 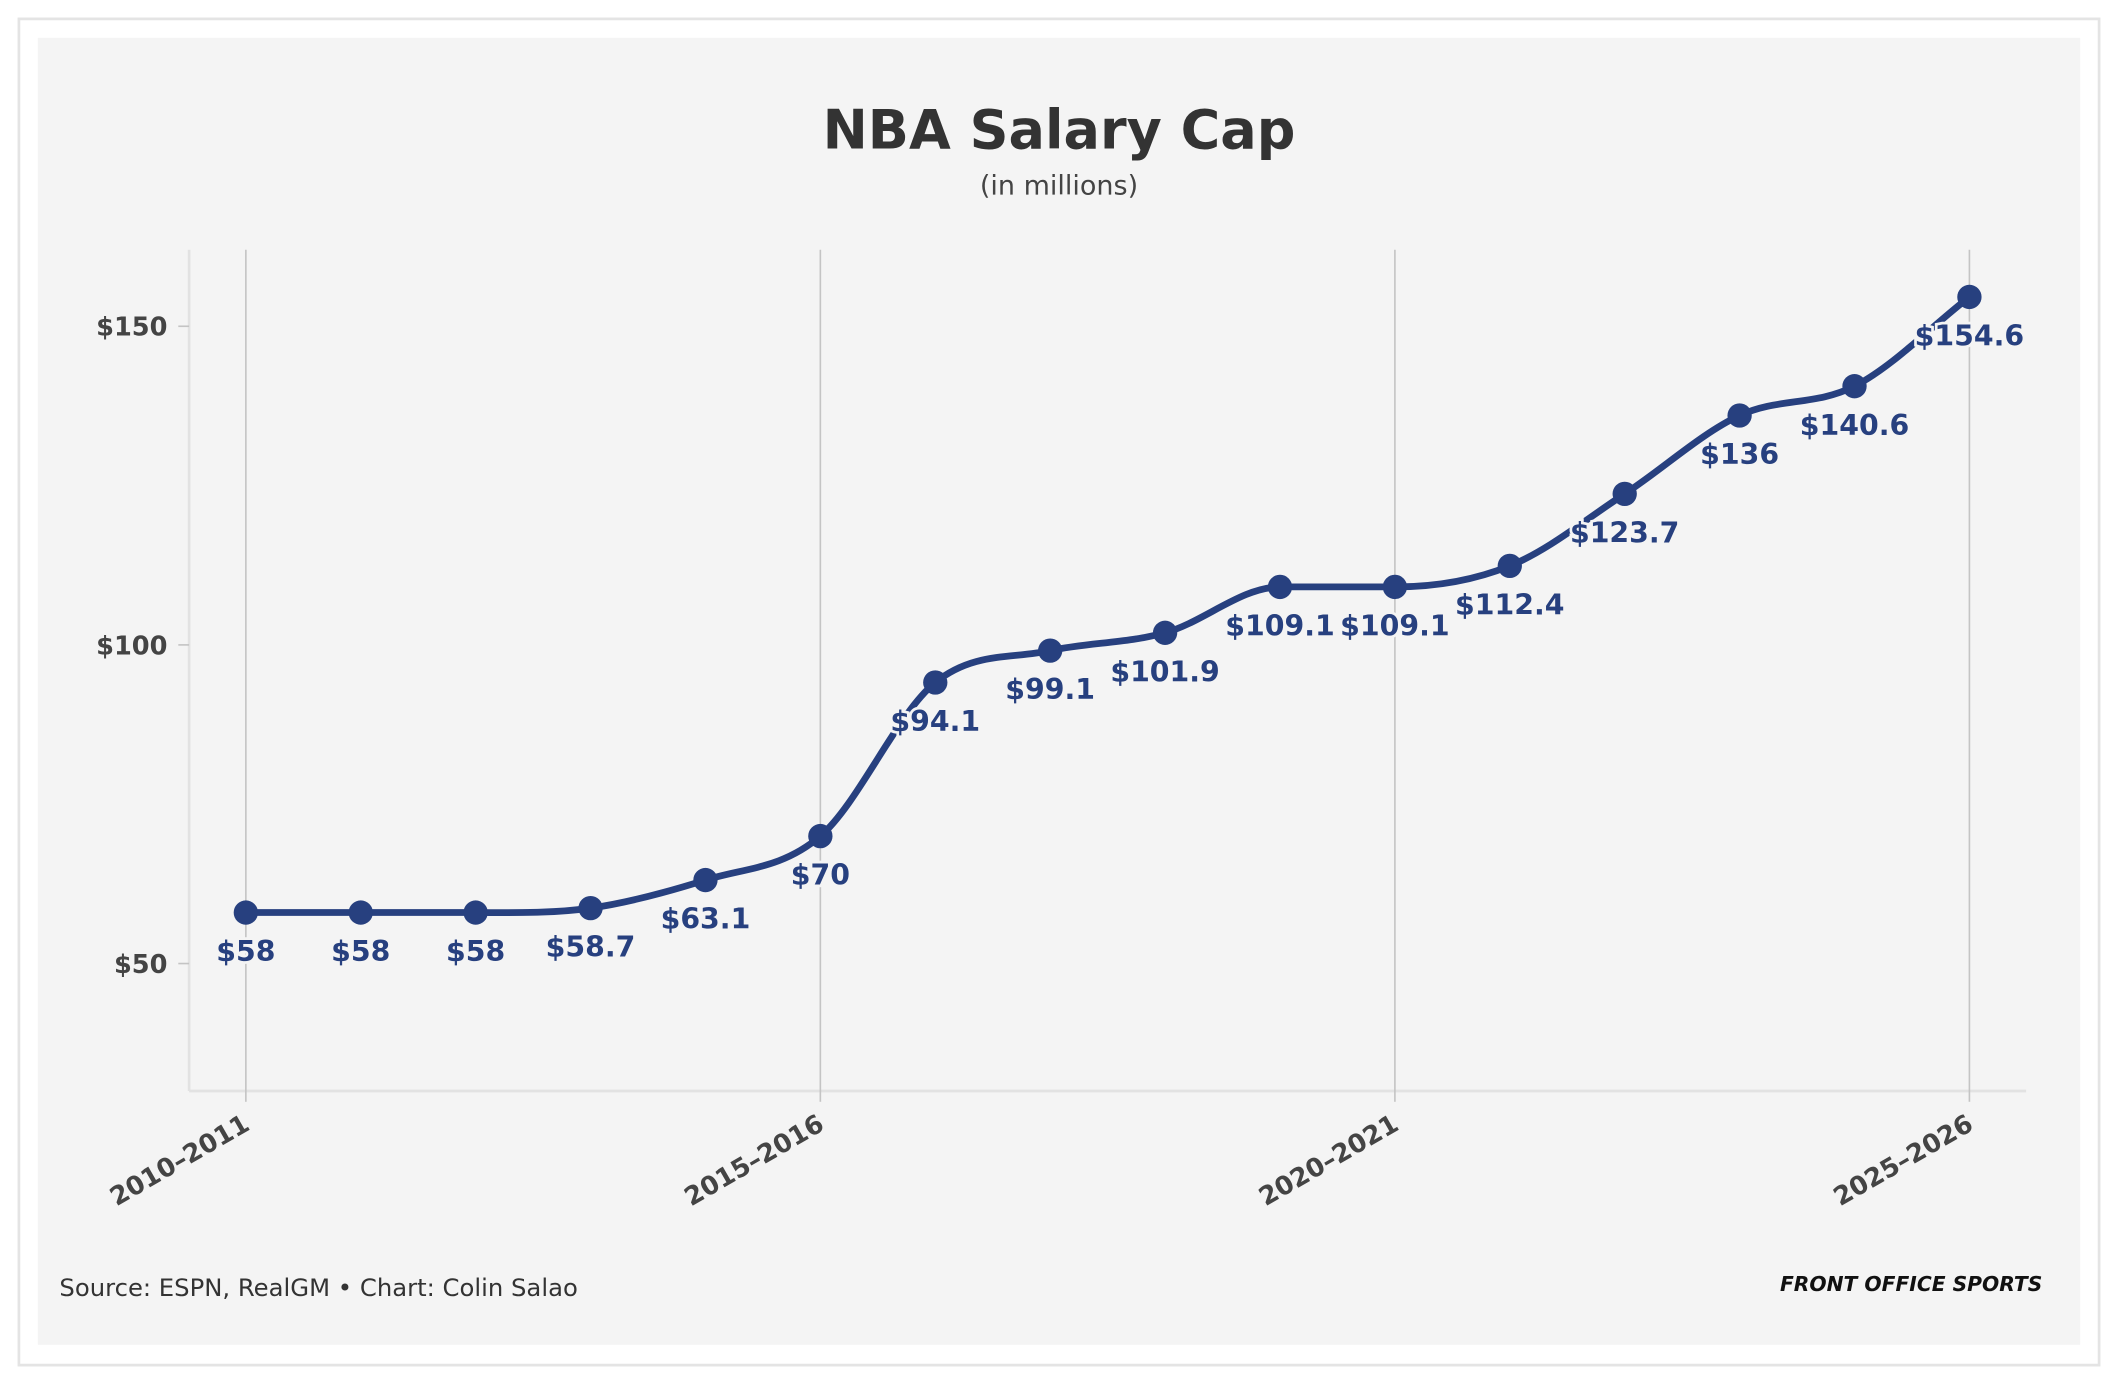 What do you see at coordinates (706, 919) in the screenshot?
I see `data-label: $63.1` at bounding box center [706, 919].